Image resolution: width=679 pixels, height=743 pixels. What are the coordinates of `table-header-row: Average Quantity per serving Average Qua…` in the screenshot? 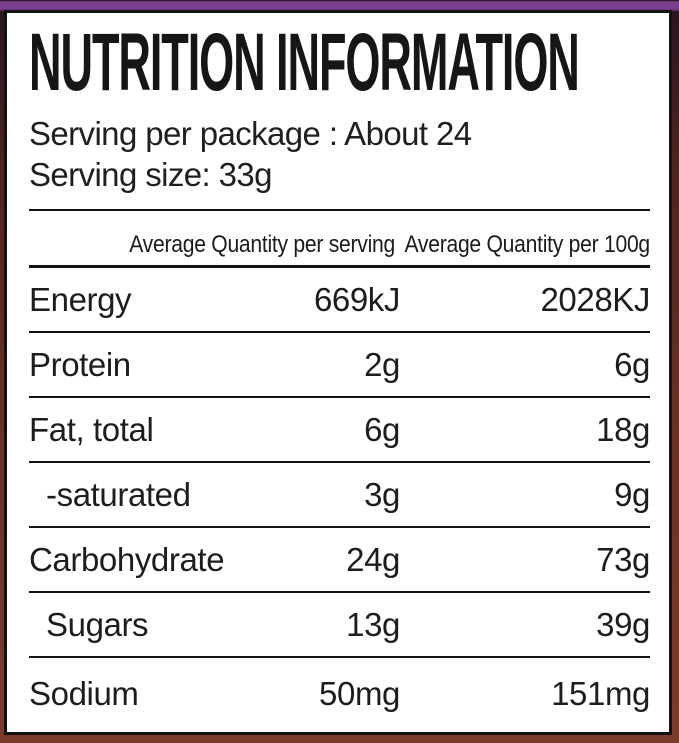 It's located at (339, 239).